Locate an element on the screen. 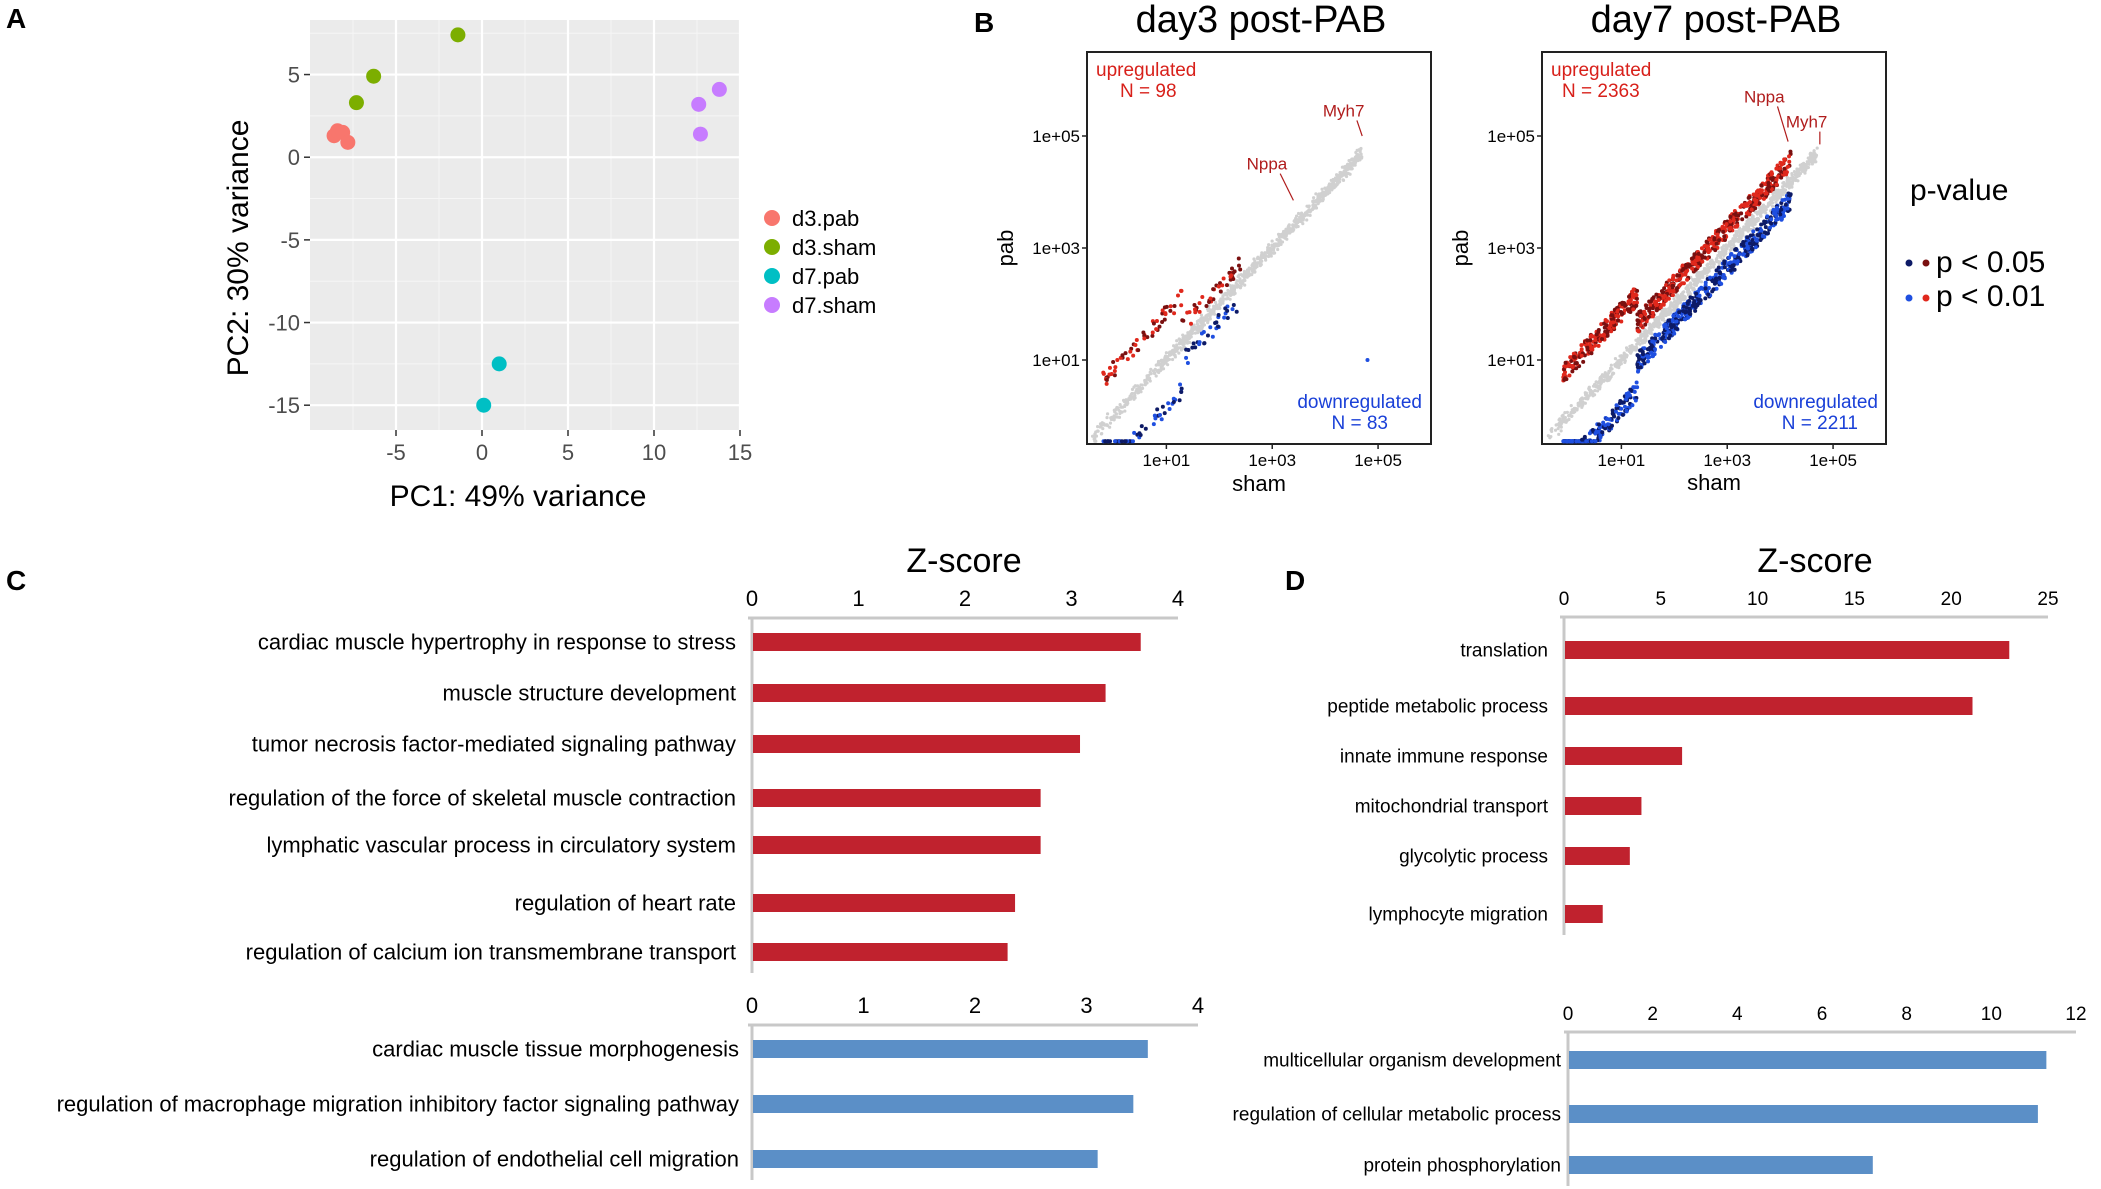 Image resolution: width=2101 pixels, height=1189 pixels. day7-scatter-title: day7 post-PAB is located at coordinates (1716, 20).